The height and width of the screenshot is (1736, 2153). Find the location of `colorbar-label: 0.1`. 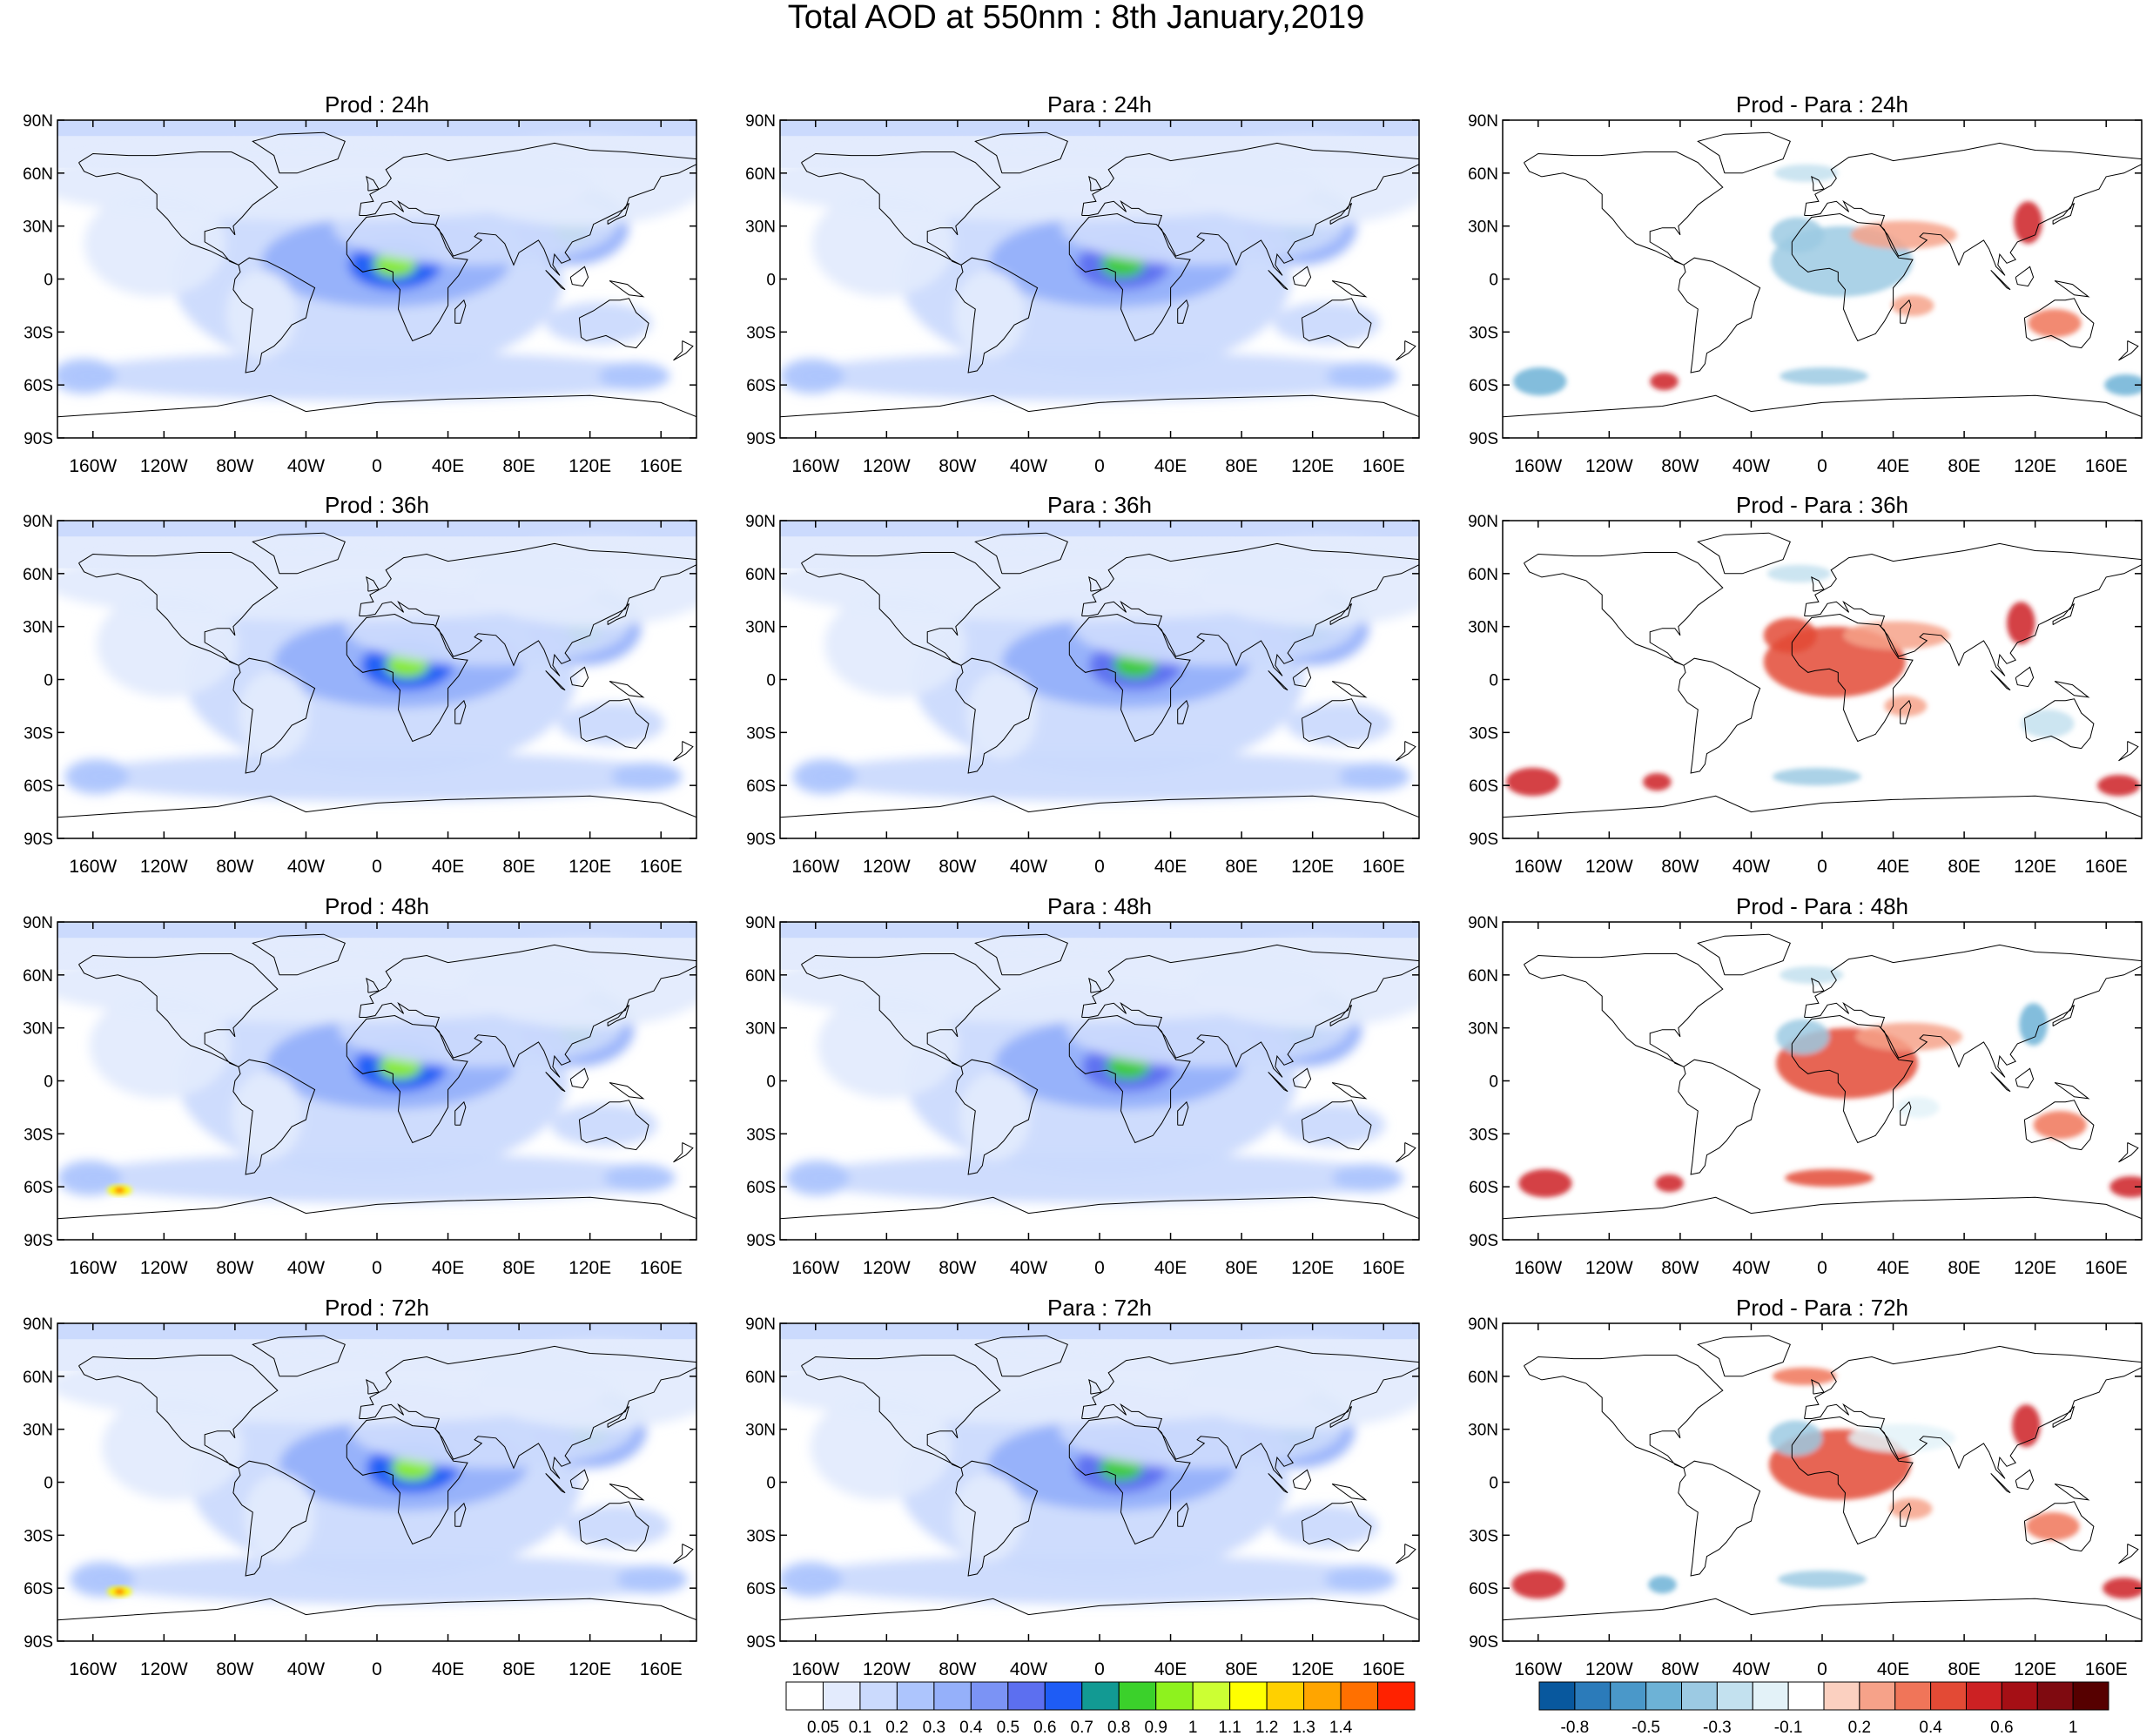

colorbar-label: 0.1 is located at coordinates (860, 1727).